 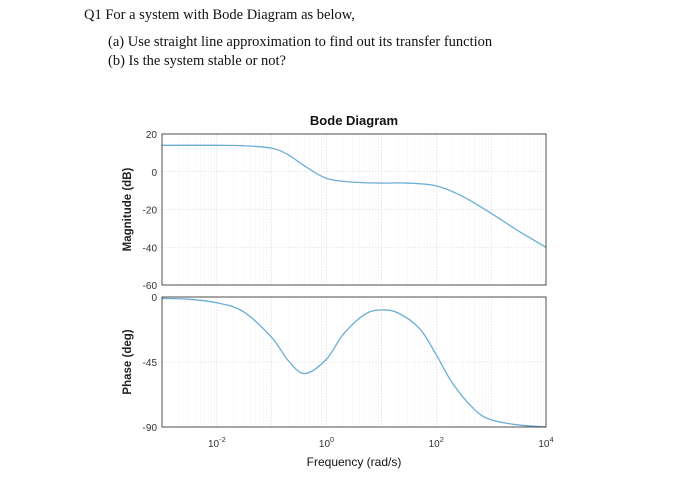 I want to click on magnitude-y-tick-label: -20, so click(x=150, y=211).